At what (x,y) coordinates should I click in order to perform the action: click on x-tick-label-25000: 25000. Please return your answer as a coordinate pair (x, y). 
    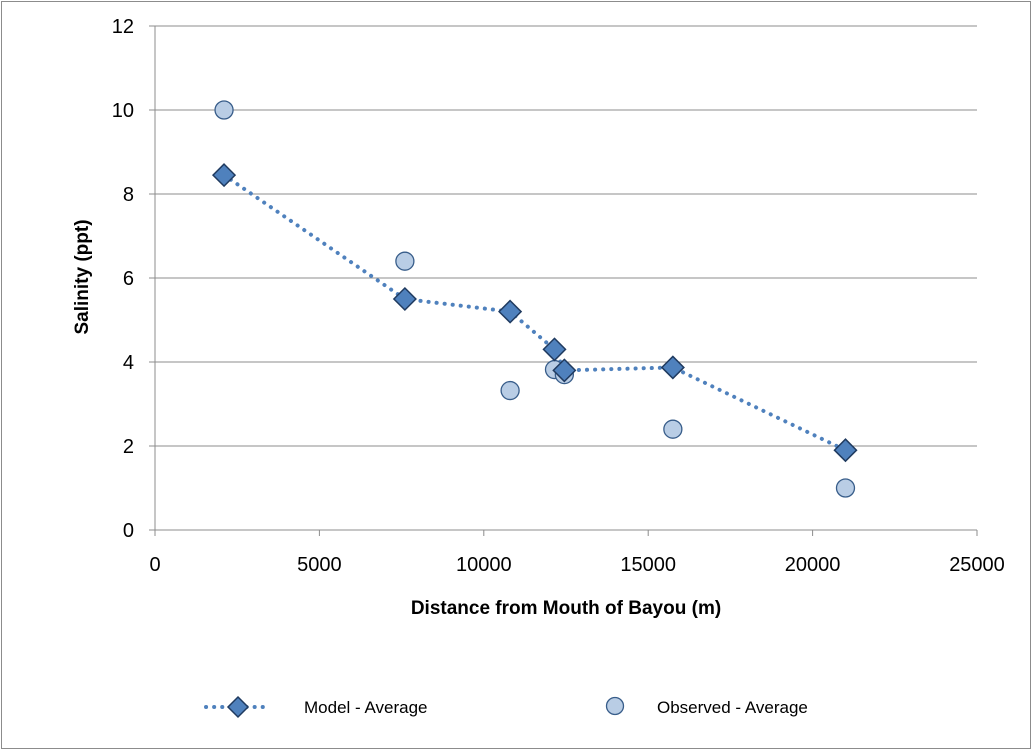
    Looking at the image, I should click on (977, 565).